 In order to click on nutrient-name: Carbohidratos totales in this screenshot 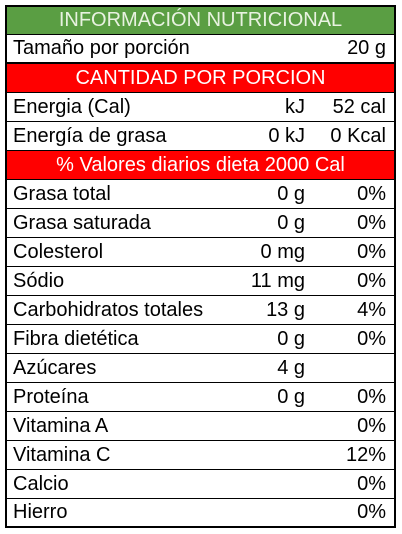, I will do `click(108, 309)`.